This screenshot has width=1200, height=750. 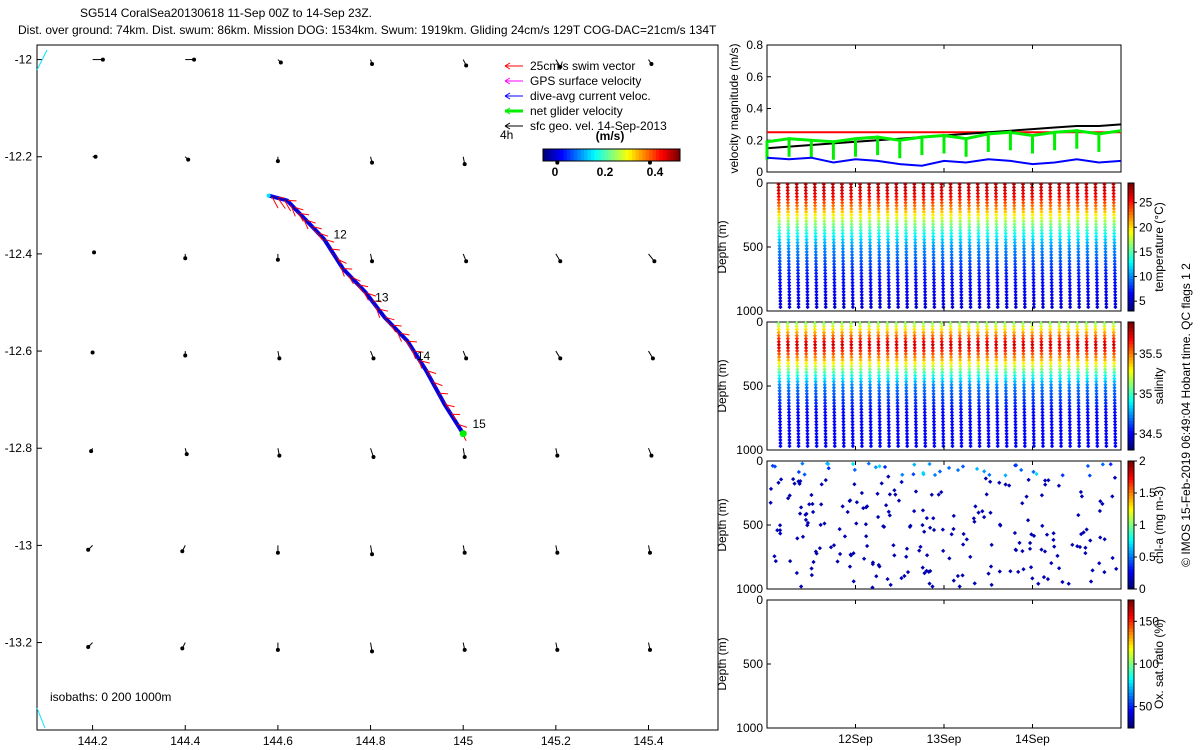 I want to click on temperature-y-tick-label: 1000, so click(x=749, y=311).